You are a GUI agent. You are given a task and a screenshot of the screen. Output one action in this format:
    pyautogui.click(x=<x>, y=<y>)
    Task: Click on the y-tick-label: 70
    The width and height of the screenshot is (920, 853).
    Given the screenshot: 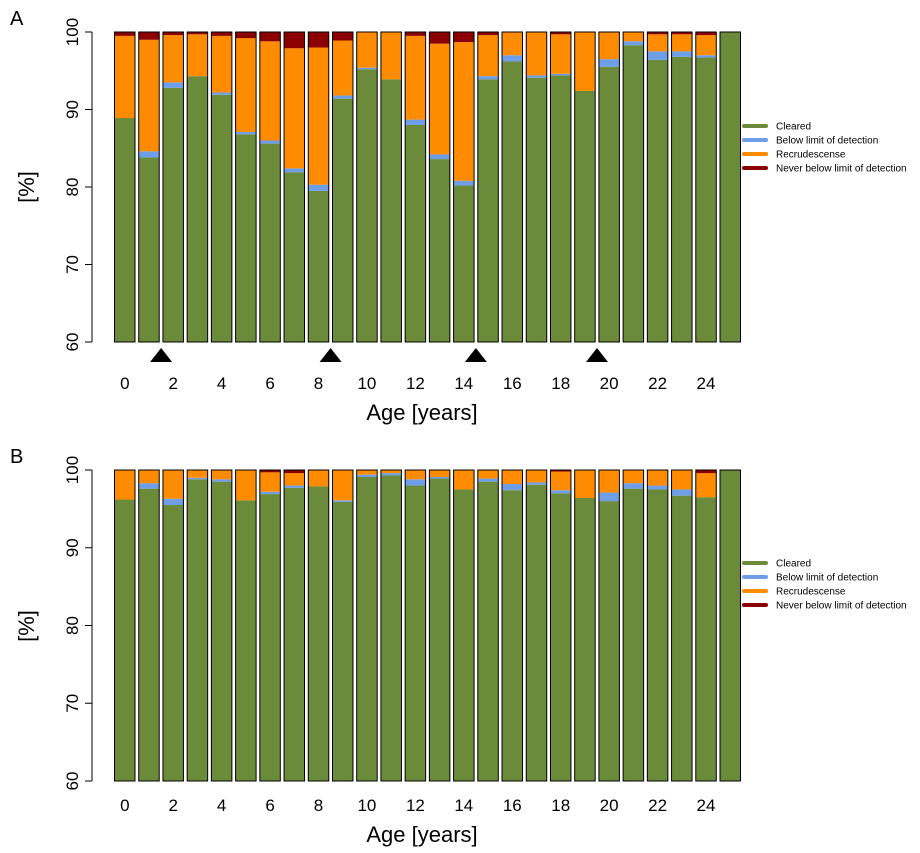 What is the action you would take?
    pyautogui.click(x=72, y=264)
    